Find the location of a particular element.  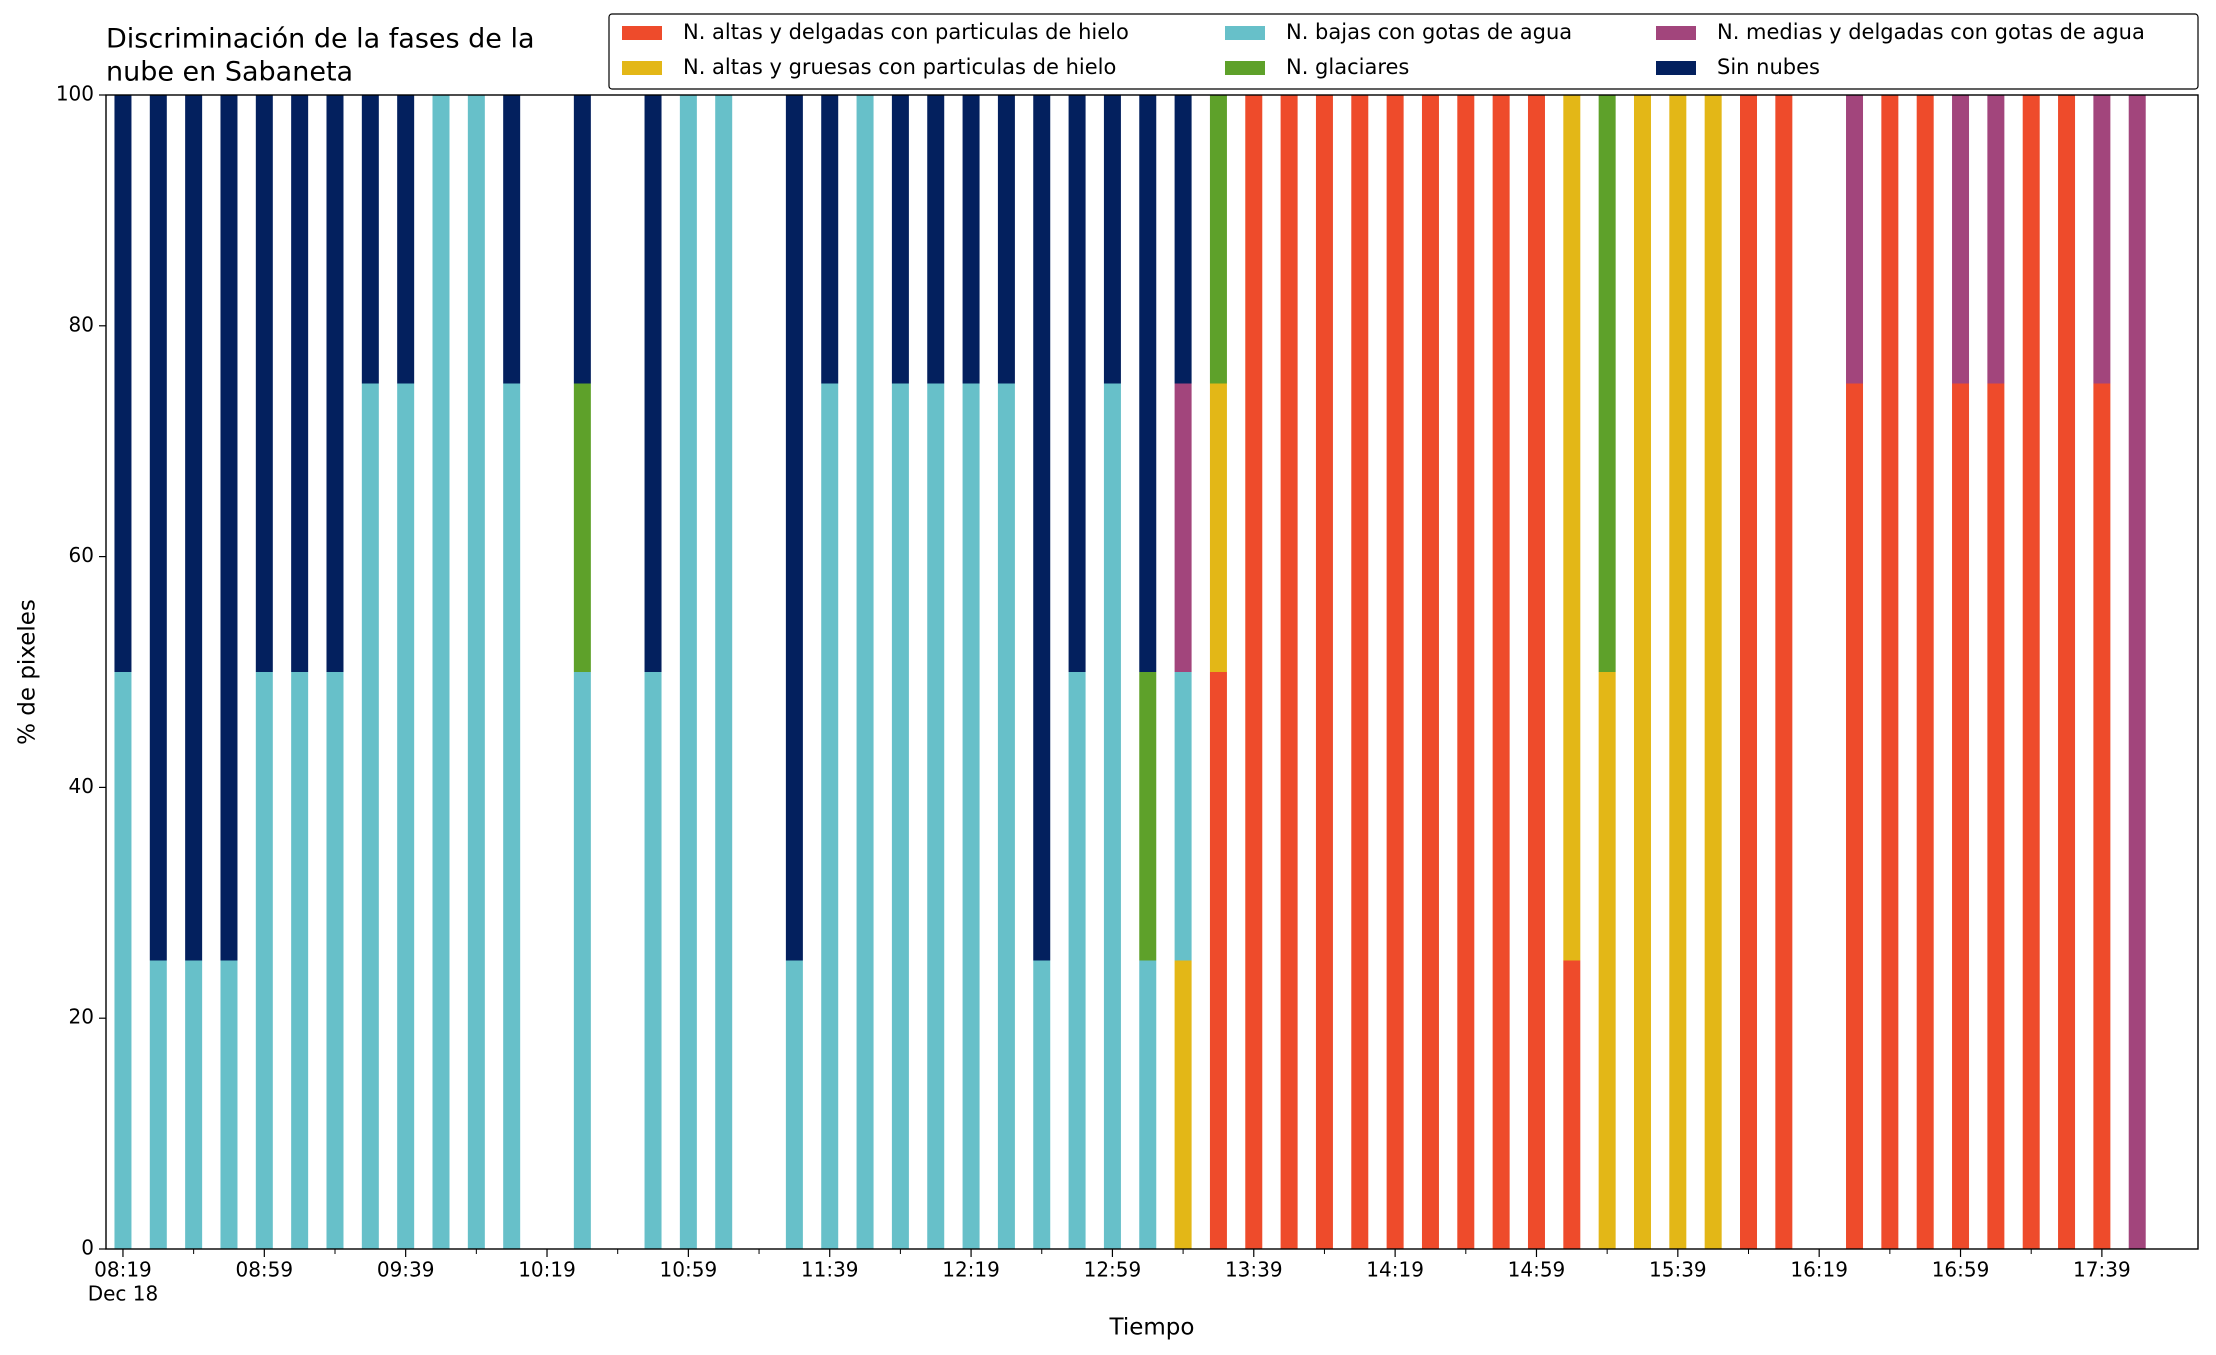

x-tick-label: 15:39 is located at coordinates (1678, 1270).